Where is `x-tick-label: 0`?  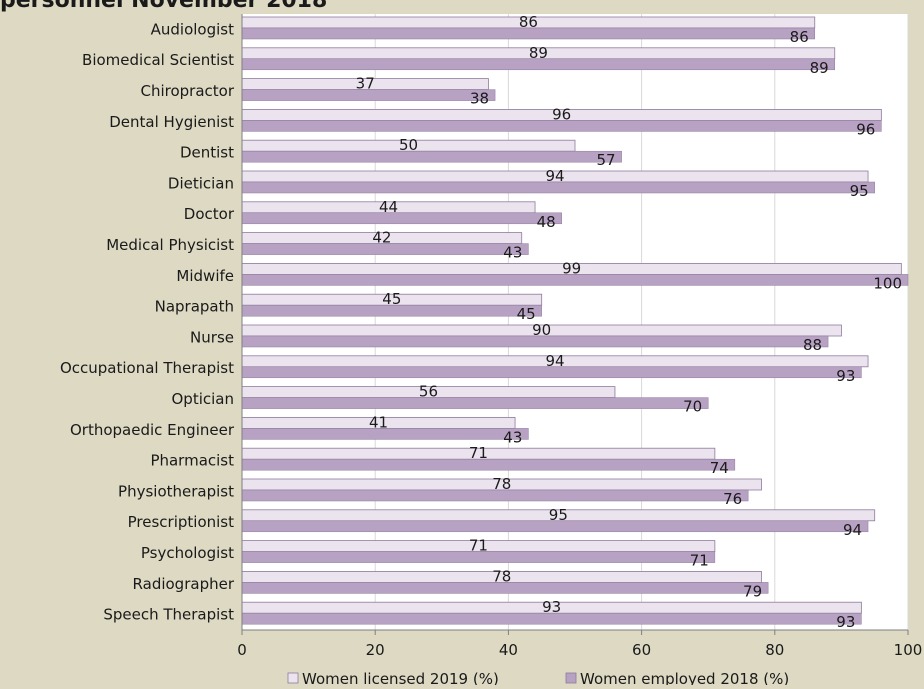
x-tick-label: 0 is located at coordinates (242, 650).